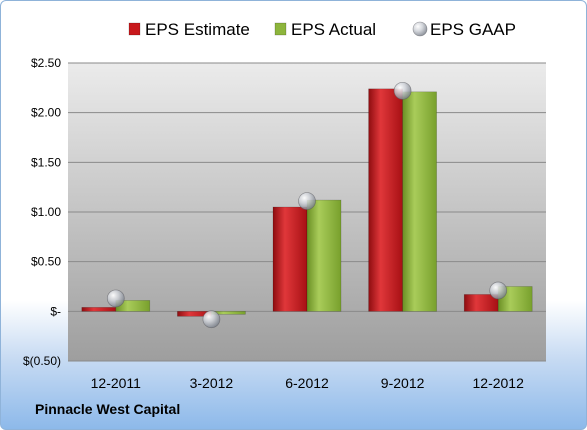 The image size is (587, 430). Describe the element at coordinates (116, 383) in the screenshot. I see `x-category-label: 12-2011` at that location.